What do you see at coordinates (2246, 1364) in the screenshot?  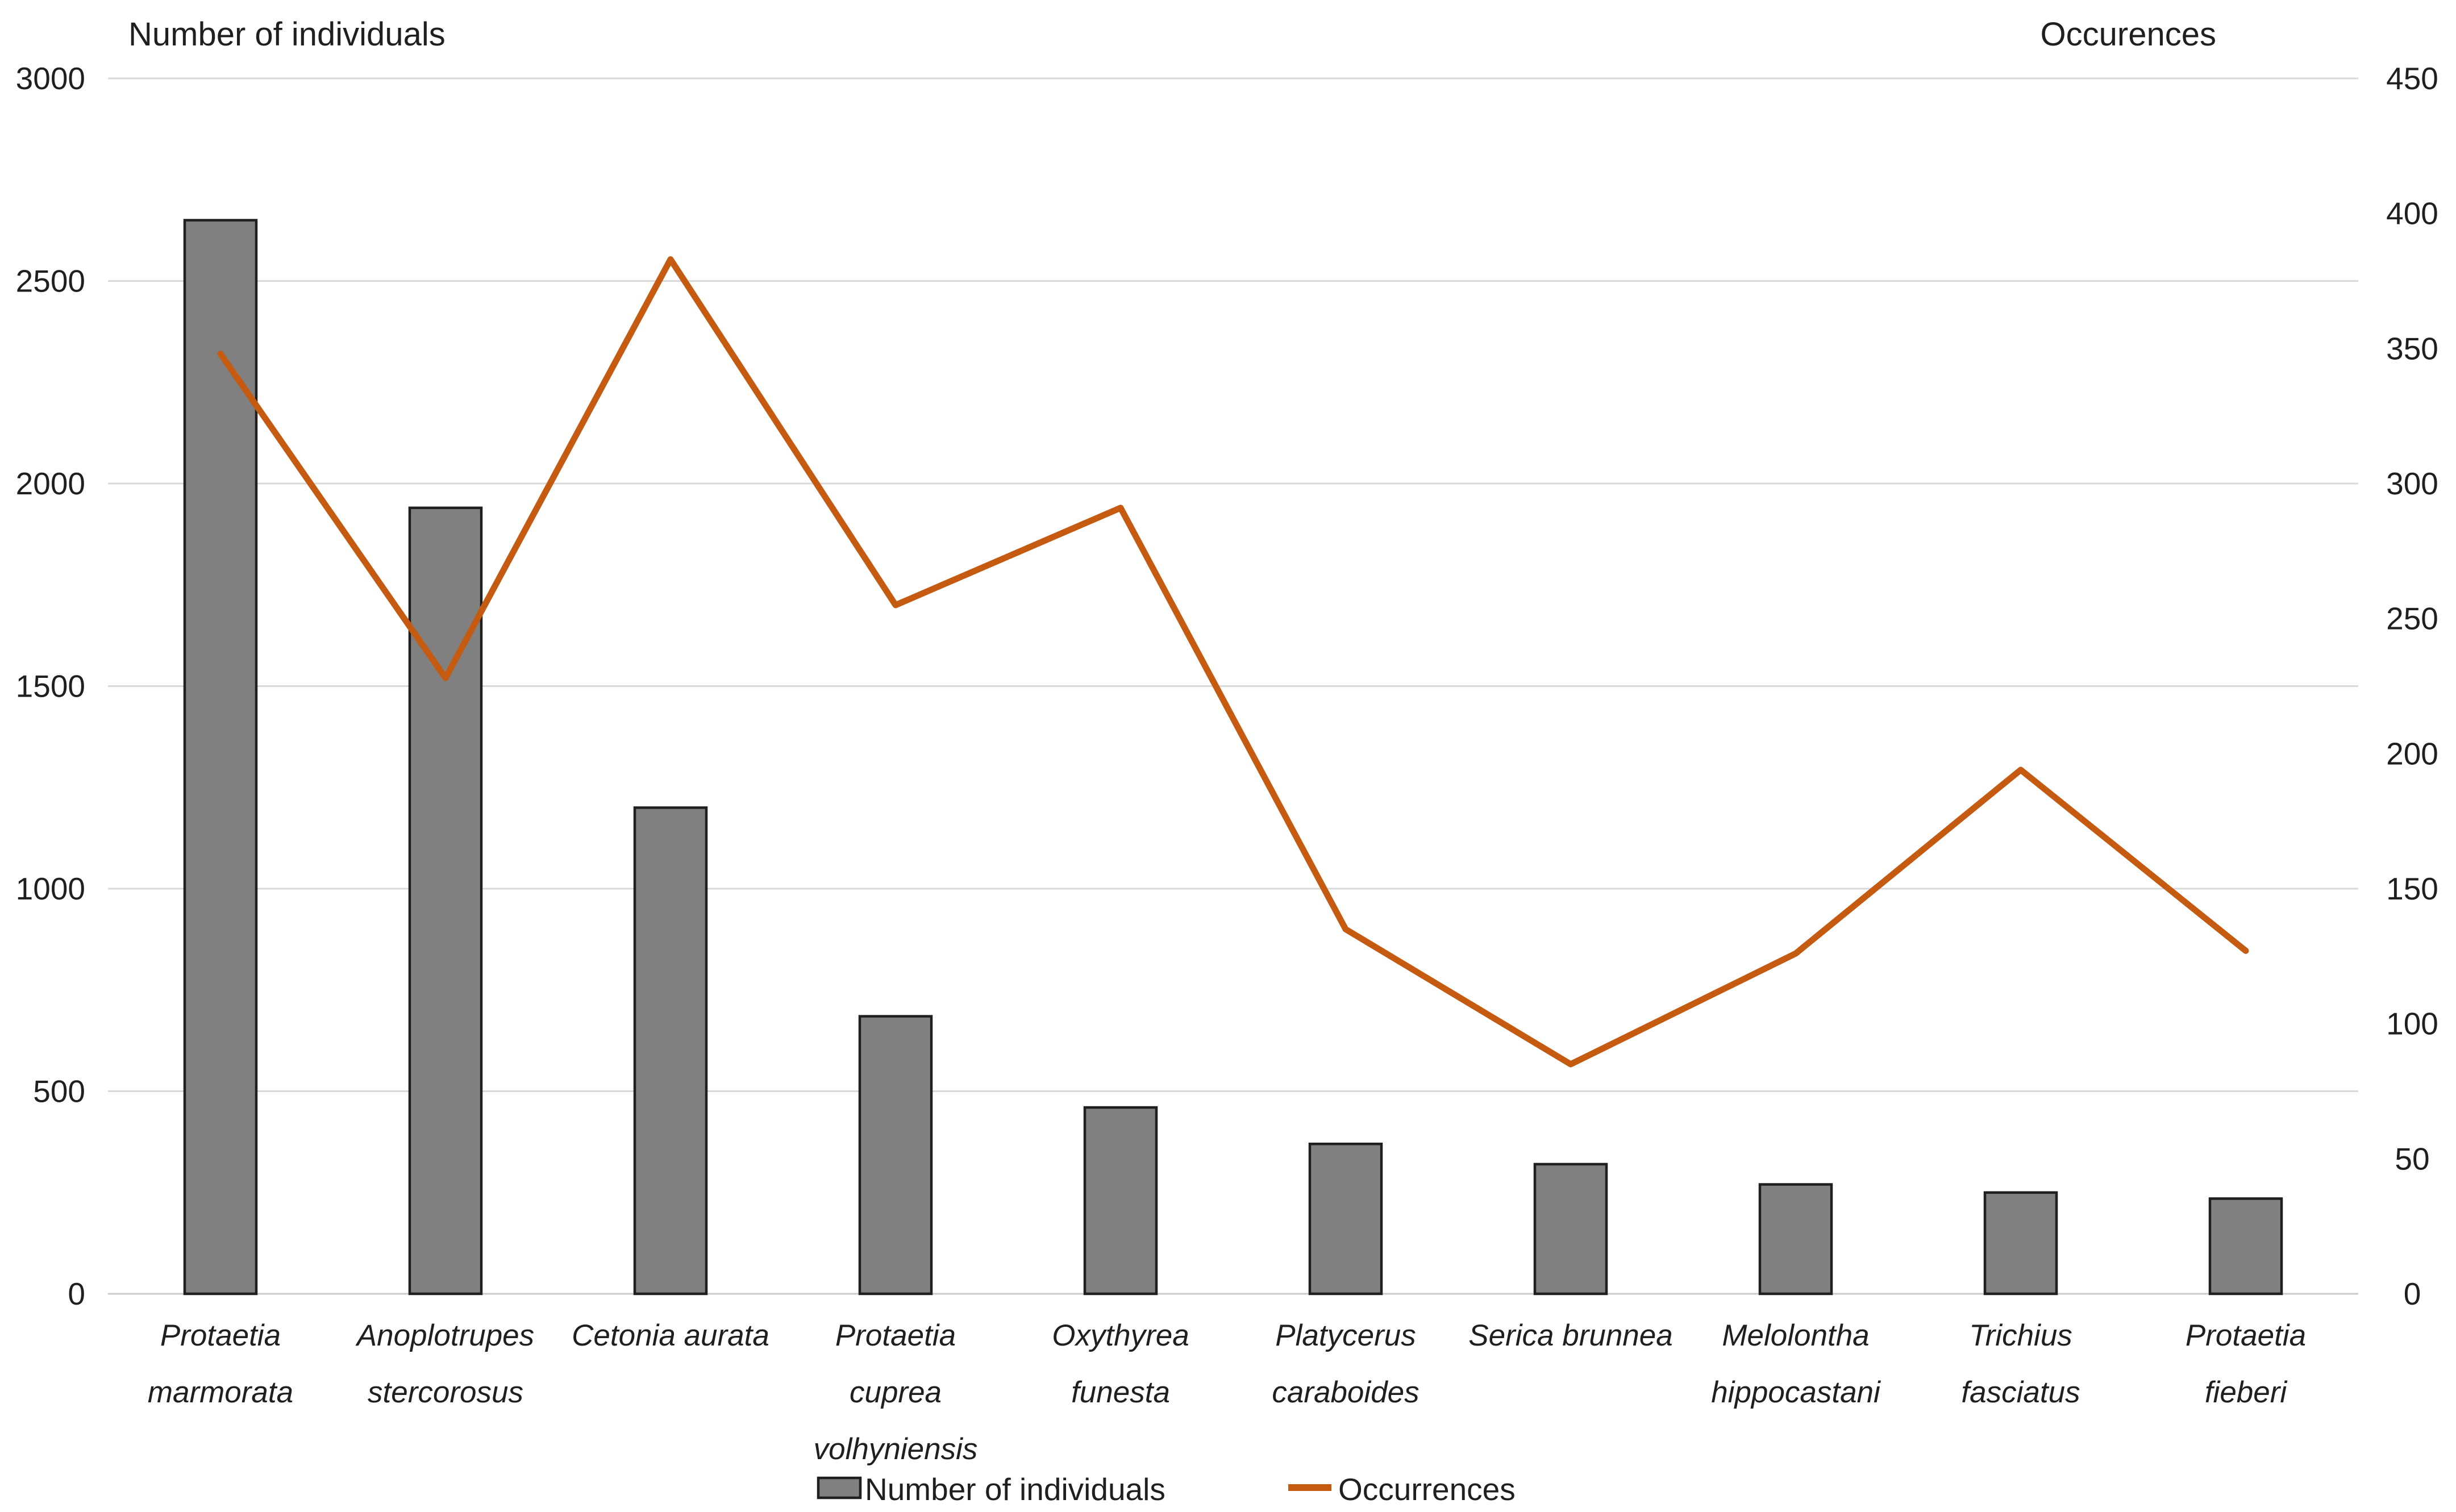 I see `category-label: Protaetia fieberi` at bounding box center [2246, 1364].